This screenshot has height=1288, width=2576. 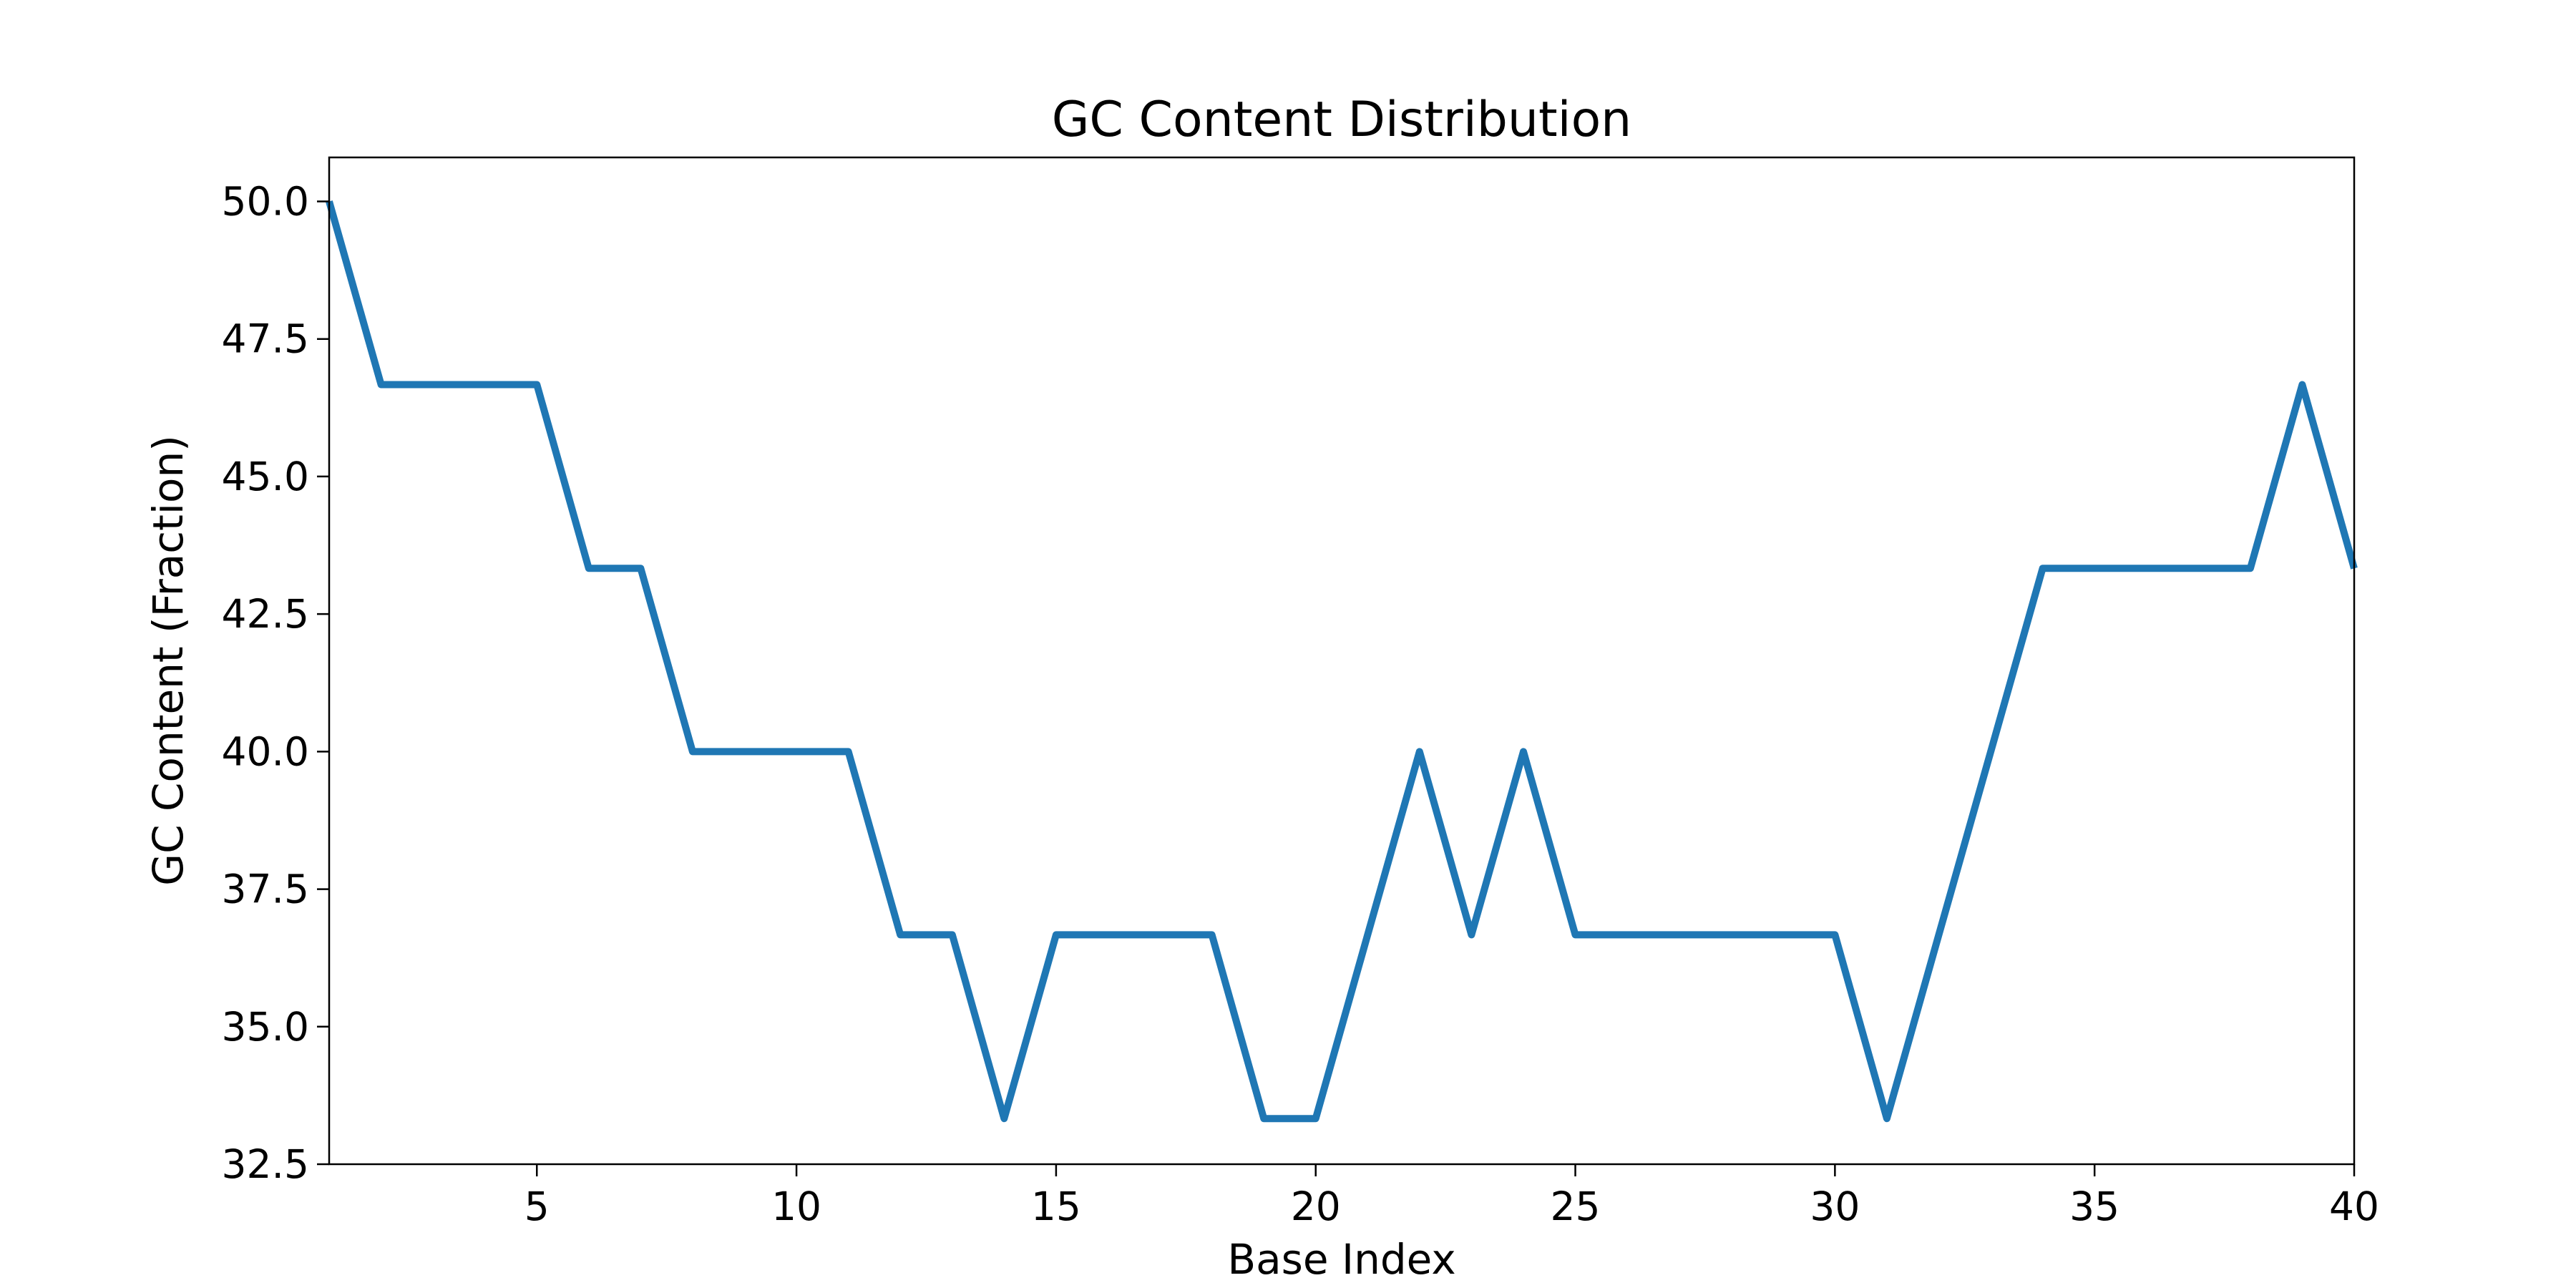 What do you see at coordinates (265, 1164) in the screenshot?
I see `y-tick-label: 32.5` at bounding box center [265, 1164].